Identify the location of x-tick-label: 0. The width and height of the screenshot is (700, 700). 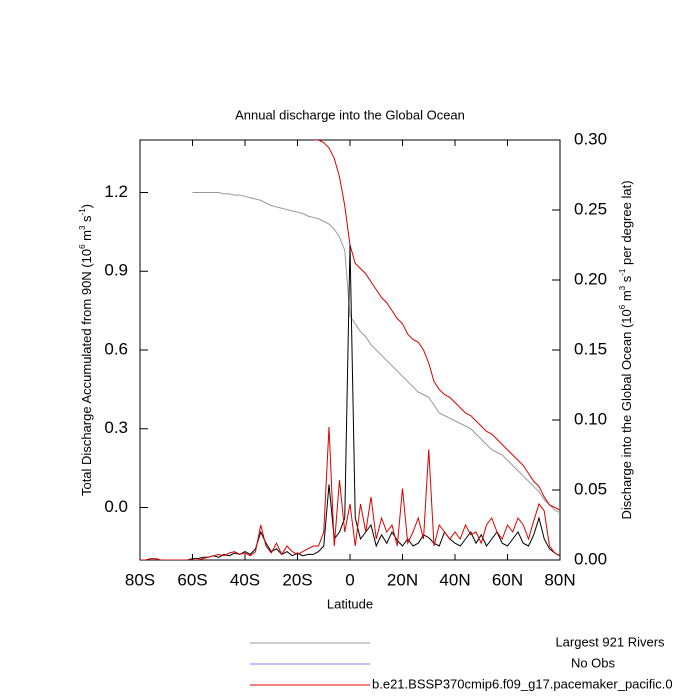
(349, 579).